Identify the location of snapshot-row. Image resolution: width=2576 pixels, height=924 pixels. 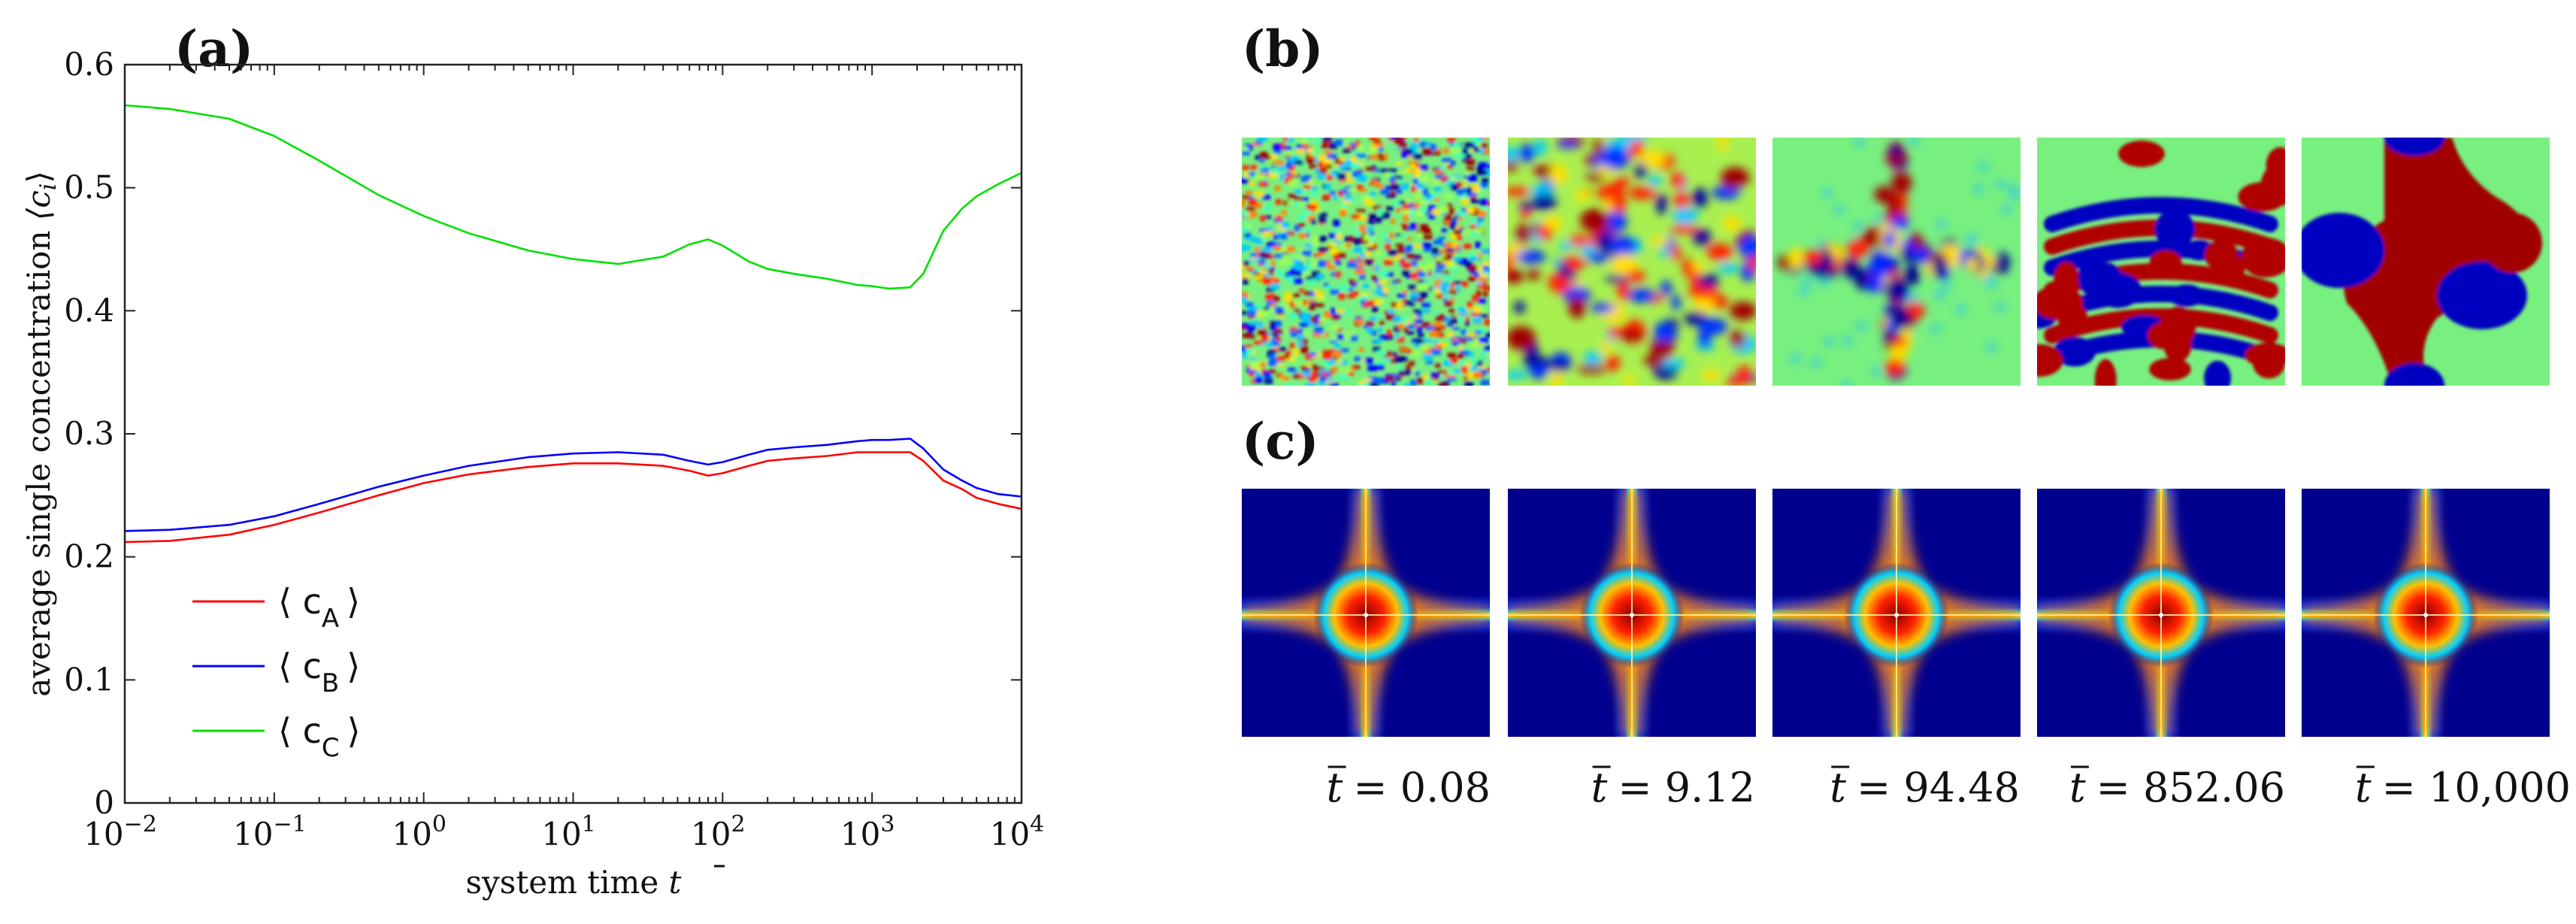
(1896, 262).